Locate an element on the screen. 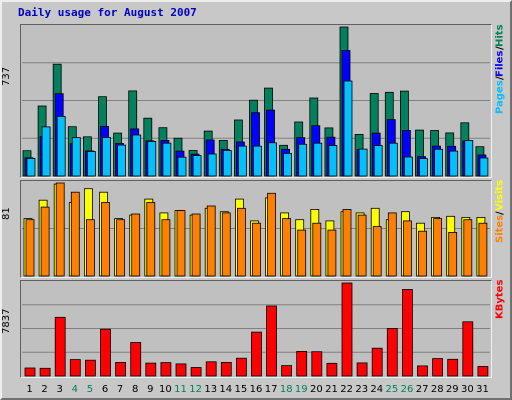 Image resolution: width=512 pixels, height=400 pixels. day-tick-label: 9 is located at coordinates (150, 389).